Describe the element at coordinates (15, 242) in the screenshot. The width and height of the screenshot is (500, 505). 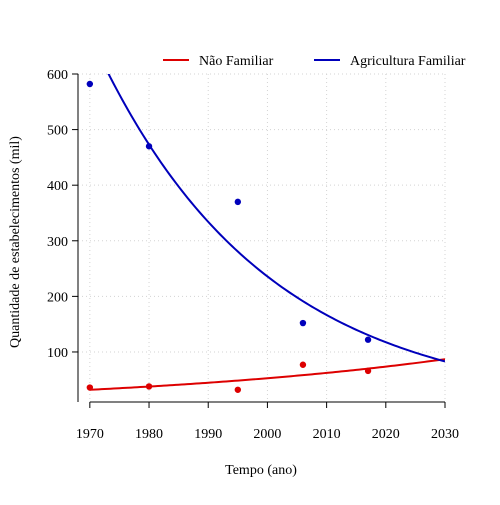
I see `y-axis-label: Quantidade de estabelecimentos (mil)` at that location.